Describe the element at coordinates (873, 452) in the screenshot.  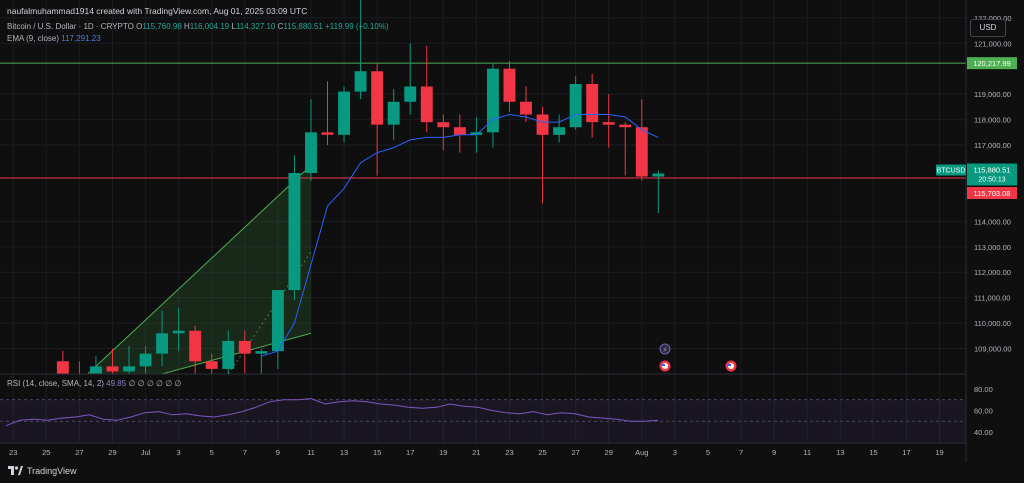
I see `time-tick-label: 15` at that location.